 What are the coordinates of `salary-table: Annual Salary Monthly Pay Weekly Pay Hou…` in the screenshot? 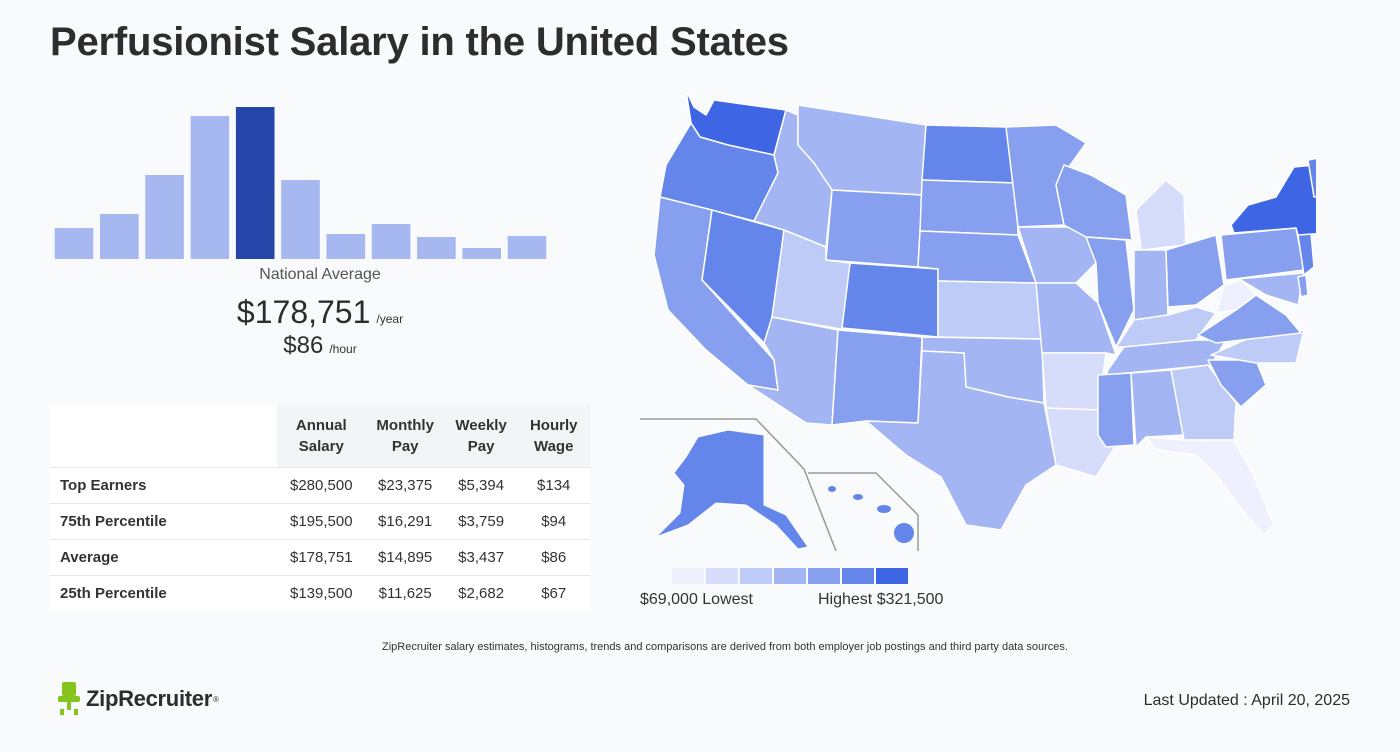 It's located at (320, 508).